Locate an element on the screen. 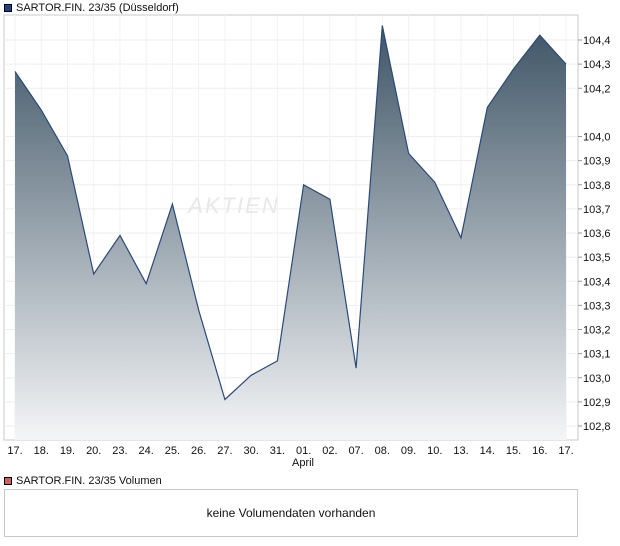 The width and height of the screenshot is (620, 546). month-label: April is located at coordinates (303, 463).